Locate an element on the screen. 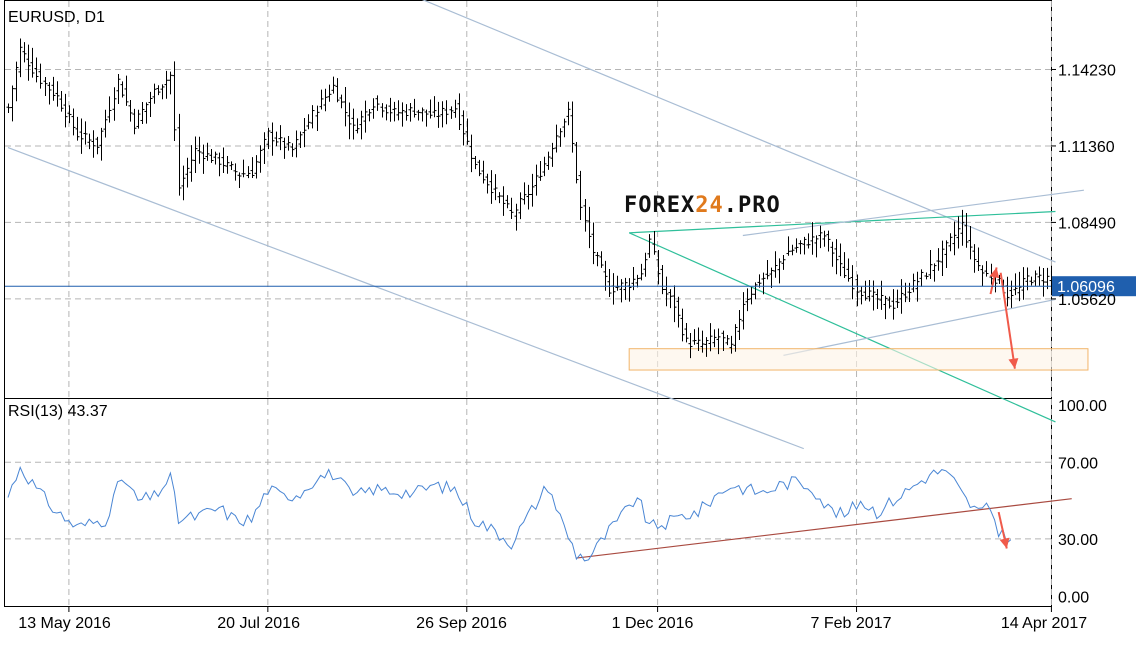  forecast-arrows is located at coordinates (1004, 408).